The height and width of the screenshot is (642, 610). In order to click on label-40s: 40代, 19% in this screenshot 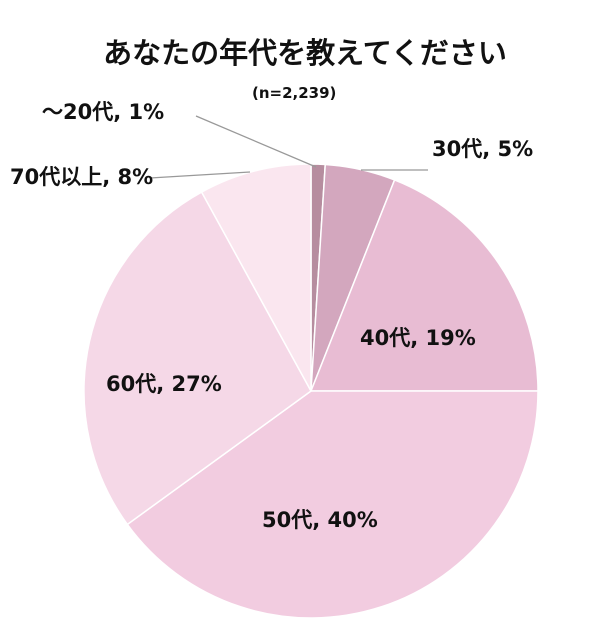, I will do `click(418, 338)`.